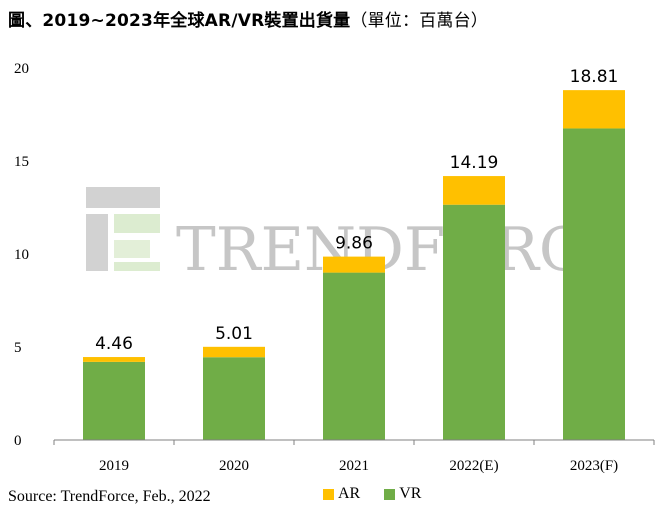 This screenshot has width=662, height=515. I want to click on bar-vr-2019, so click(114, 400).